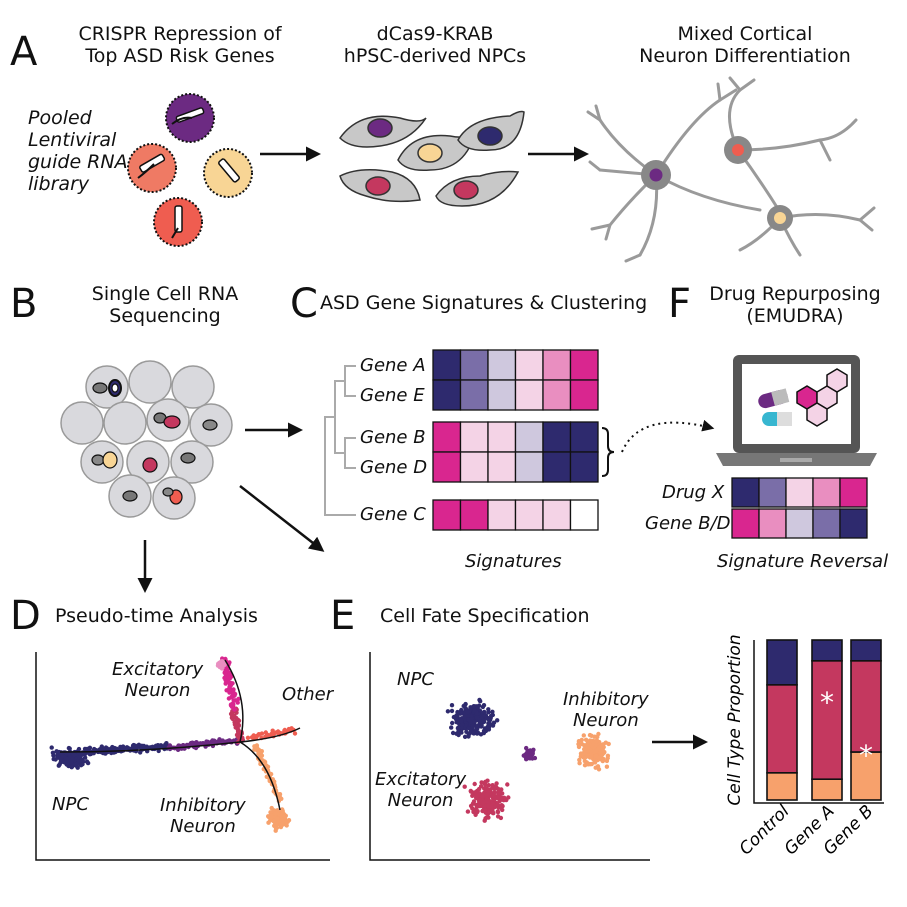  I want to click on virus-purple, so click(190, 118).